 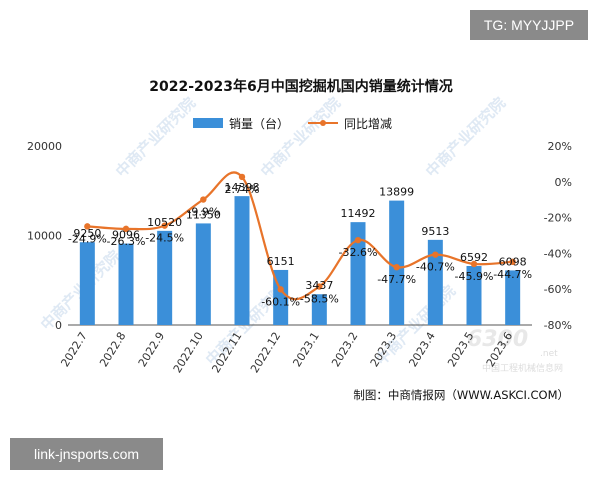 I want to click on yoy-value-label: -40.7%, so click(x=435, y=267).